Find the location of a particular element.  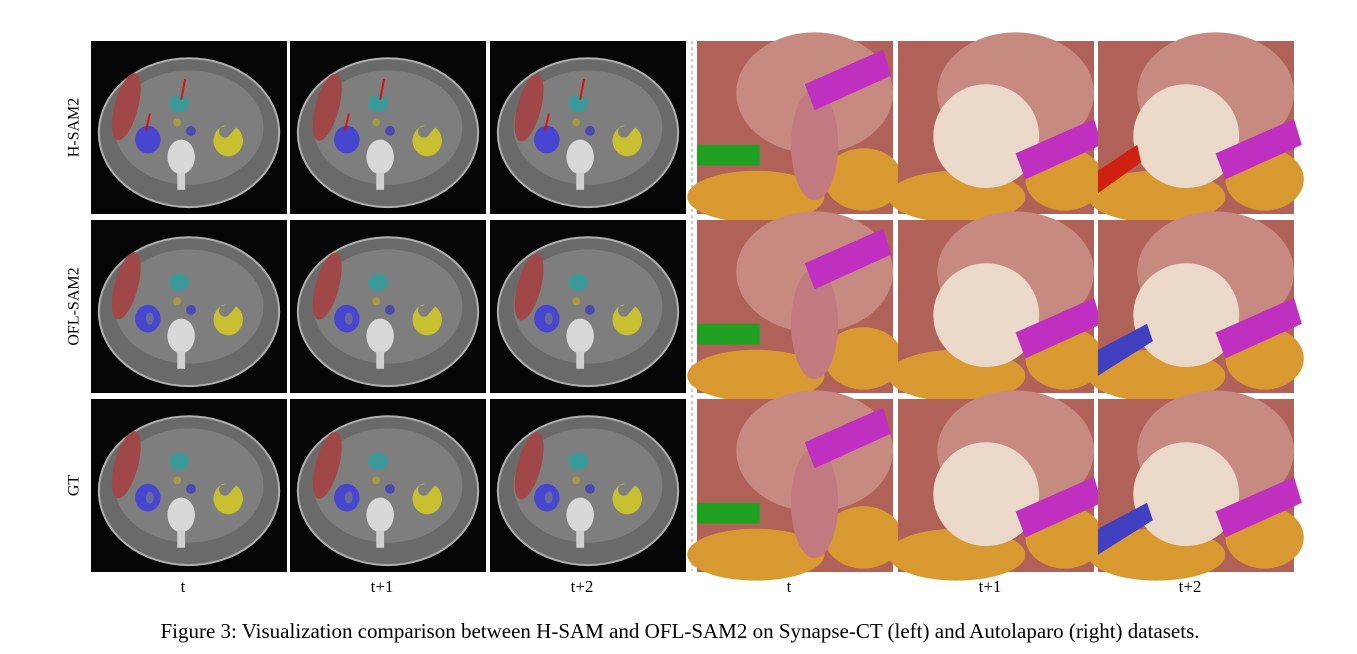

tool-blue is located at coordinates (1125, 349).